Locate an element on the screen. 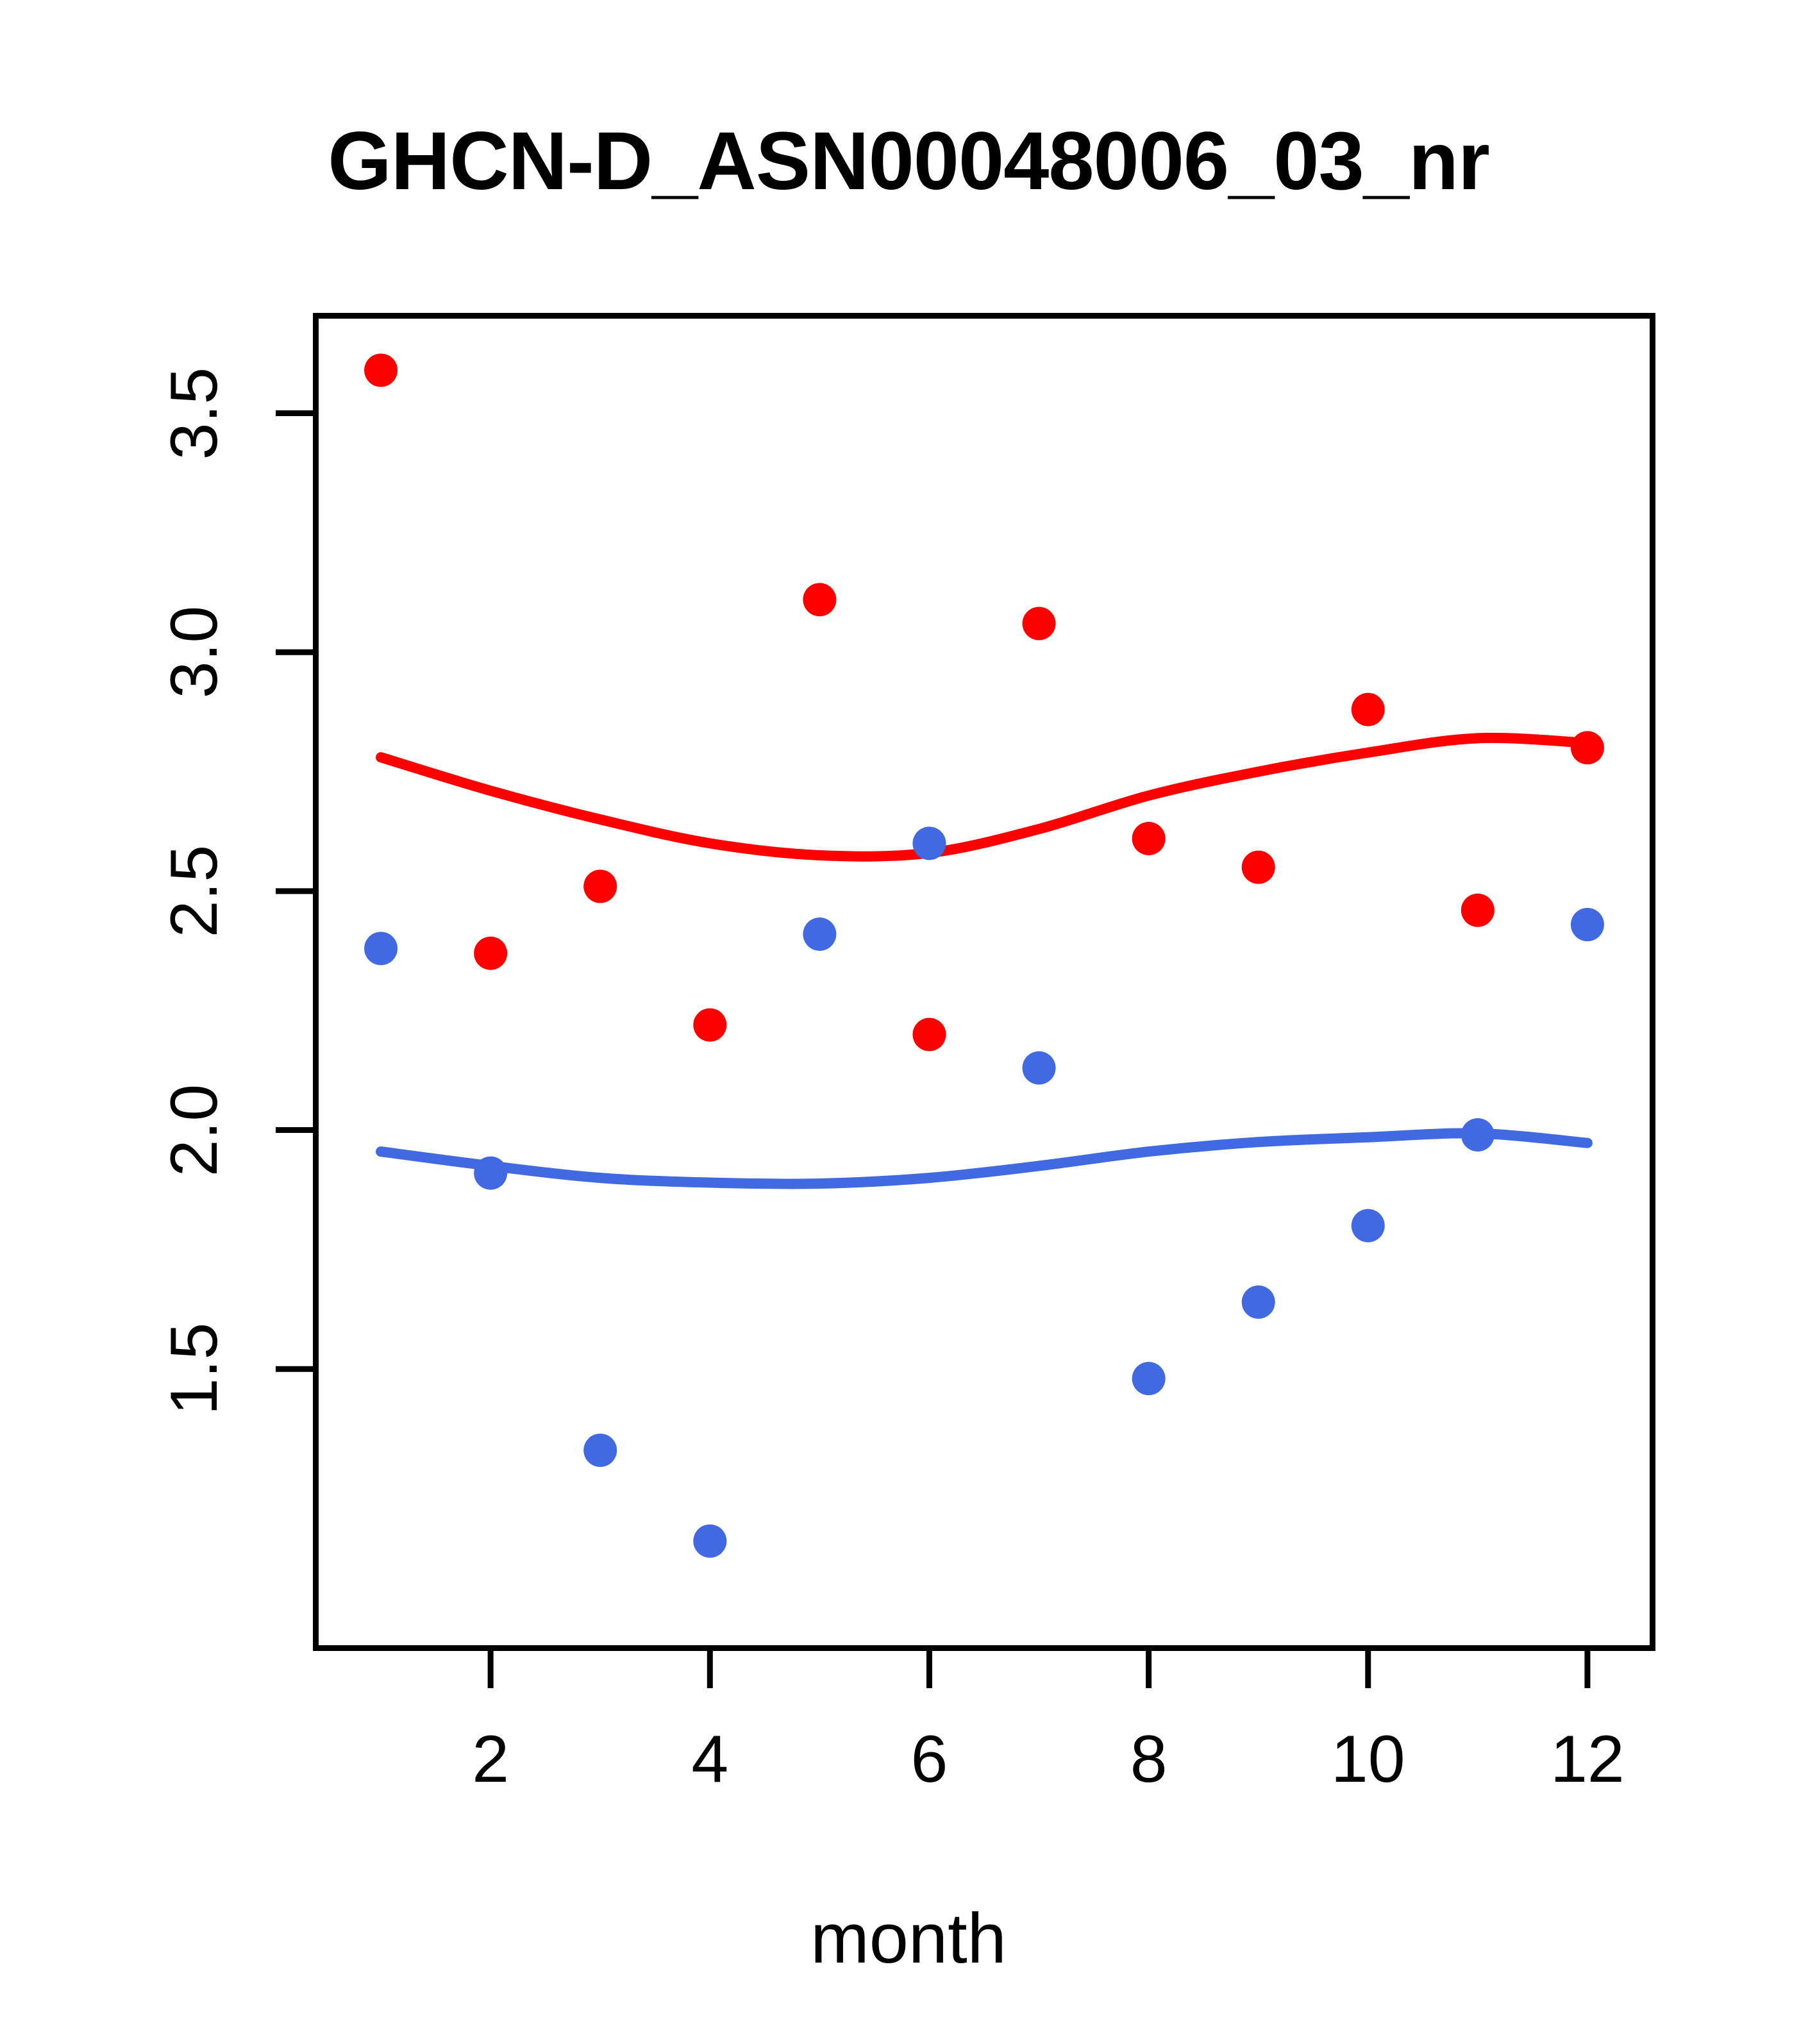 This screenshot has height=2044, width=1817. x-tick-label-10: 10 is located at coordinates (1367, 1759).